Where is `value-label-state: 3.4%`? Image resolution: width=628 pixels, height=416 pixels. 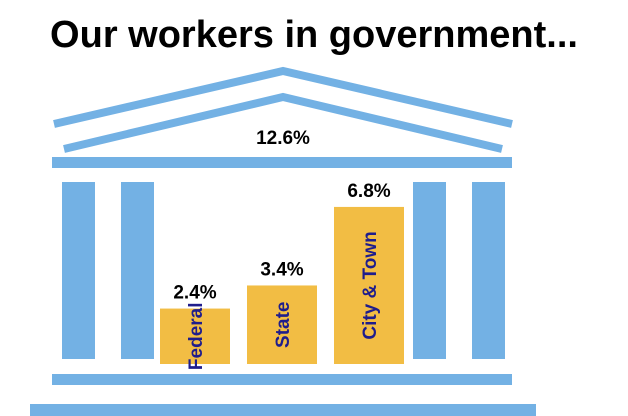
value-label-state: 3.4% is located at coordinates (281, 269).